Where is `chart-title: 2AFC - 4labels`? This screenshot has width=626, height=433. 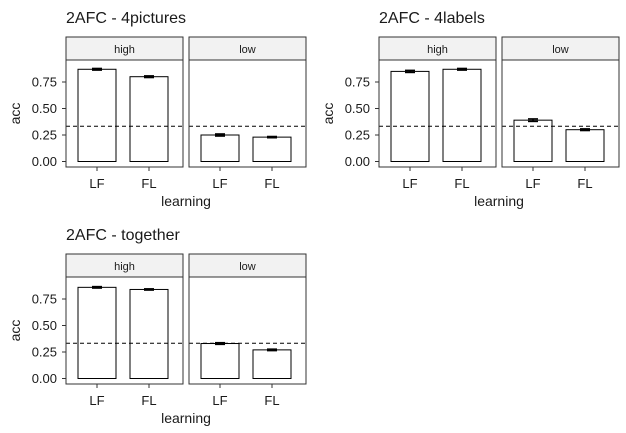 chart-title: 2AFC - 4labels is located at coordinates (432, 18).